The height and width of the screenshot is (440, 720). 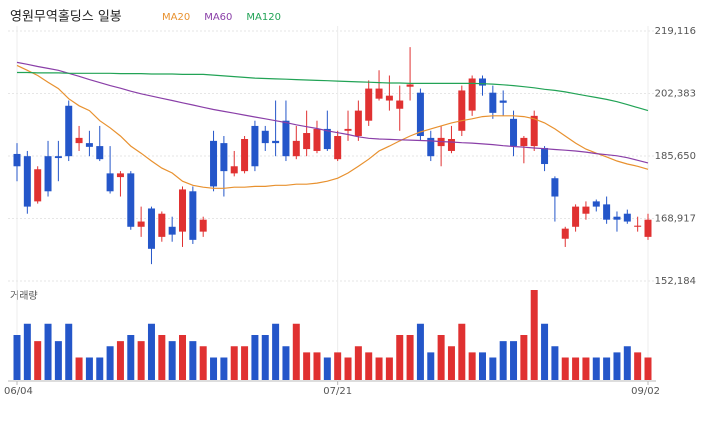 What do you see at coordinates (675, 156) in the screenshot?
I see `y-tick-label: 185,650` at bounding box center [675, 156].